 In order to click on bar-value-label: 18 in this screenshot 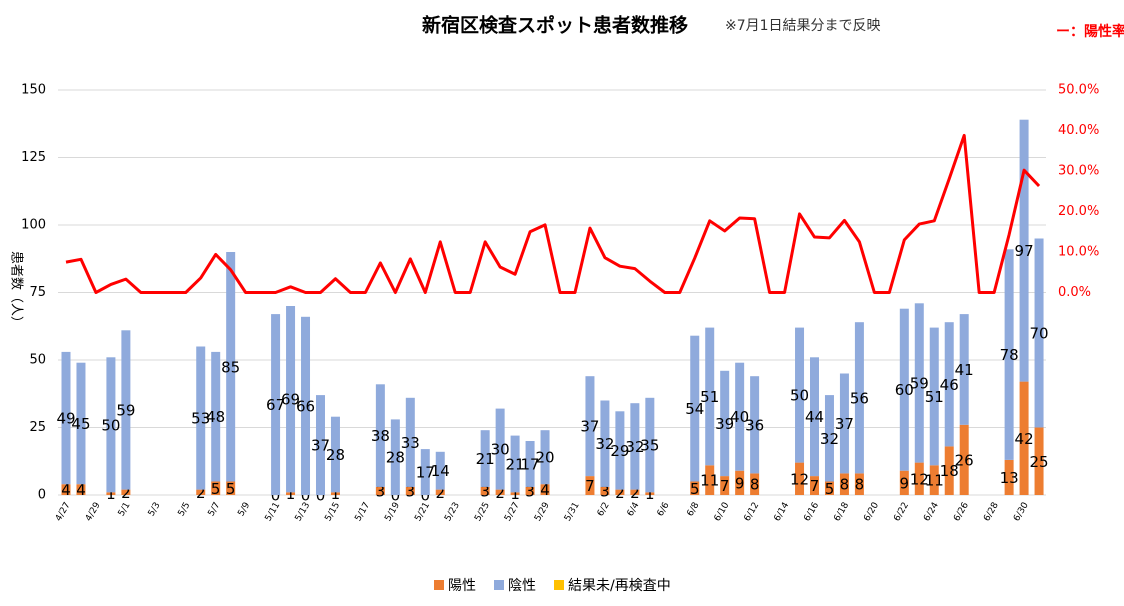, I will do `click(949, 471)`.